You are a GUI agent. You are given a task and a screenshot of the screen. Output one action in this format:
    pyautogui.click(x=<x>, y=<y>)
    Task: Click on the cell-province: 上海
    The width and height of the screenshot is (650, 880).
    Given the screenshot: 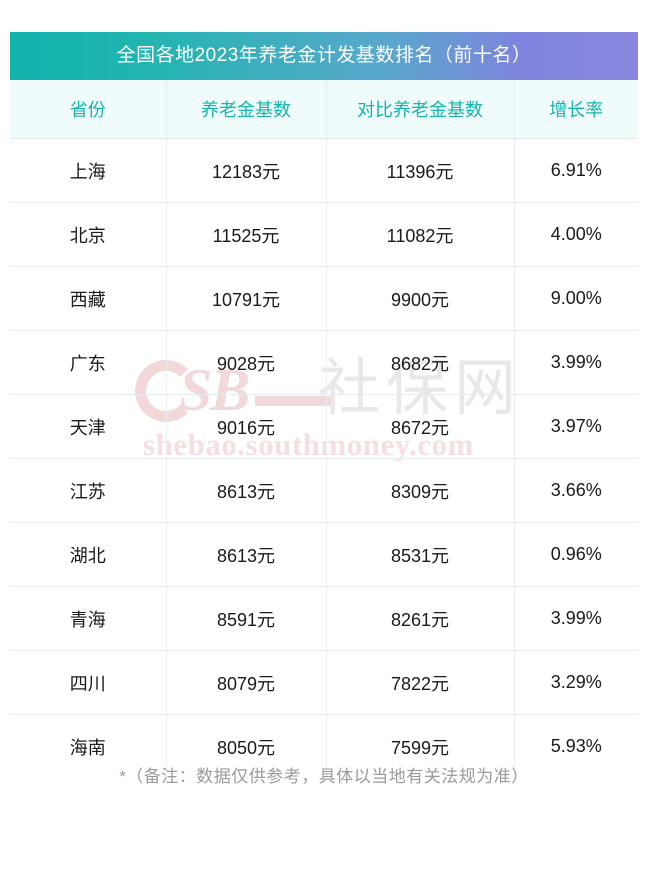 What is the action you would take?
    pyautogui.click(x=88, y=170)
    